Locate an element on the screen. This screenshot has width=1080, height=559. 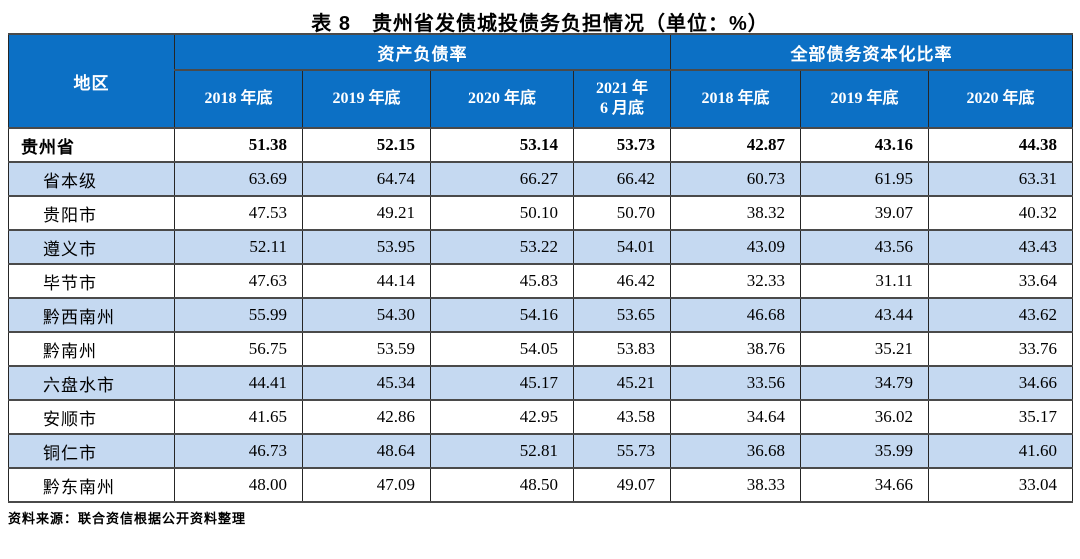
value-cell: 66.27 is located at coordinates (502, 179).